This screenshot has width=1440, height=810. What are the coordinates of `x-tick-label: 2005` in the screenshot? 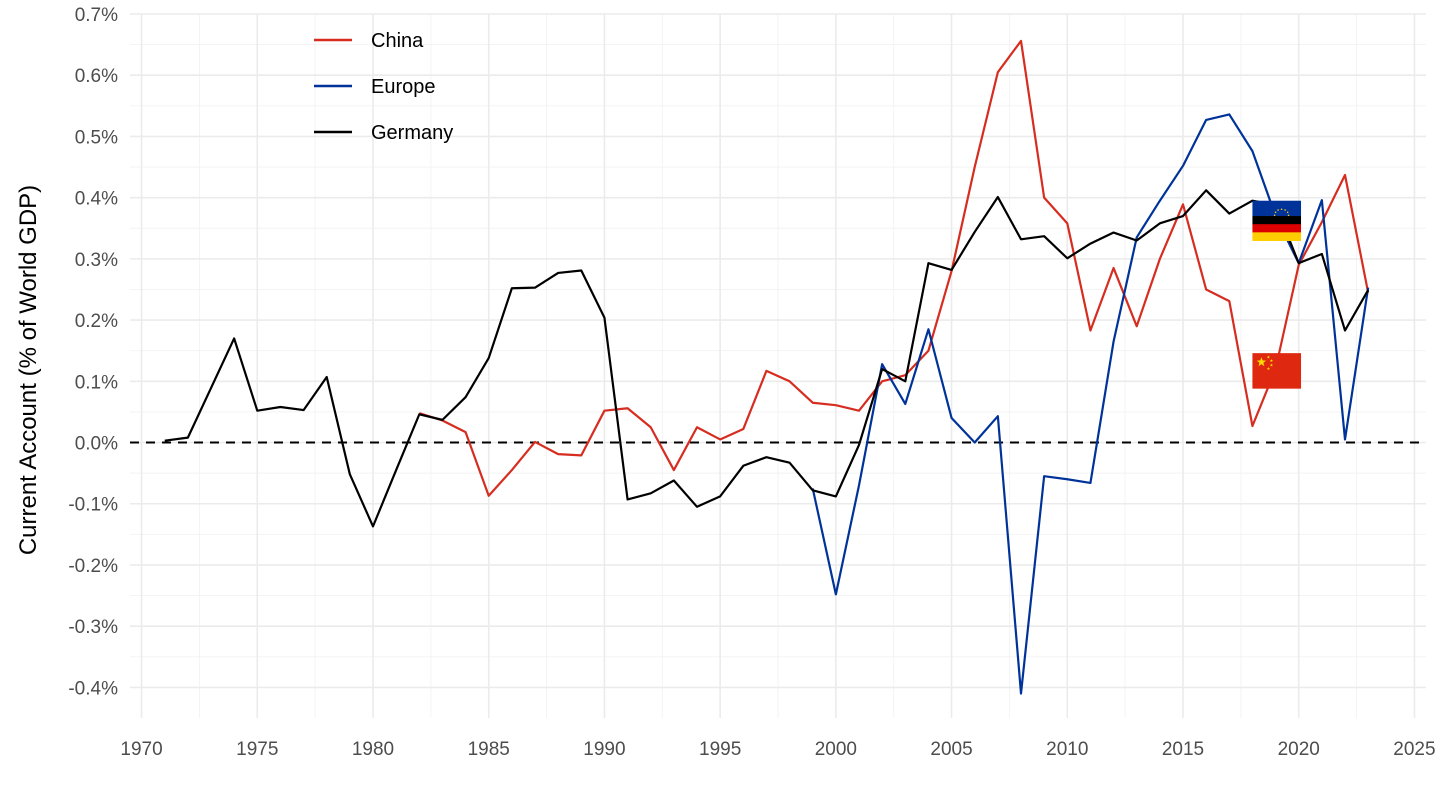 It's located at (951, 749).